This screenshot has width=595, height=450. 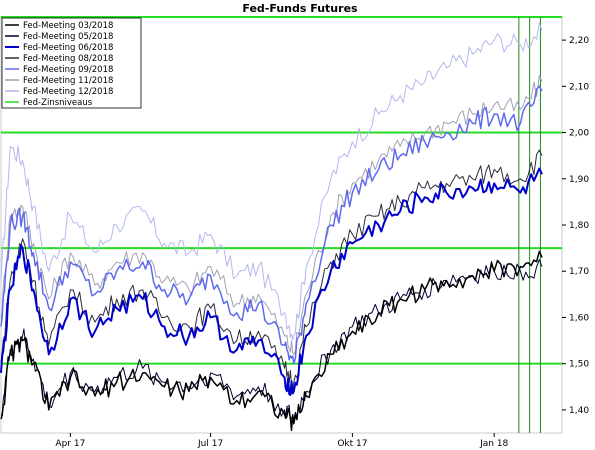 I want to click on chart-title: Fed-Funds Futures, so click(x=300, y=8).